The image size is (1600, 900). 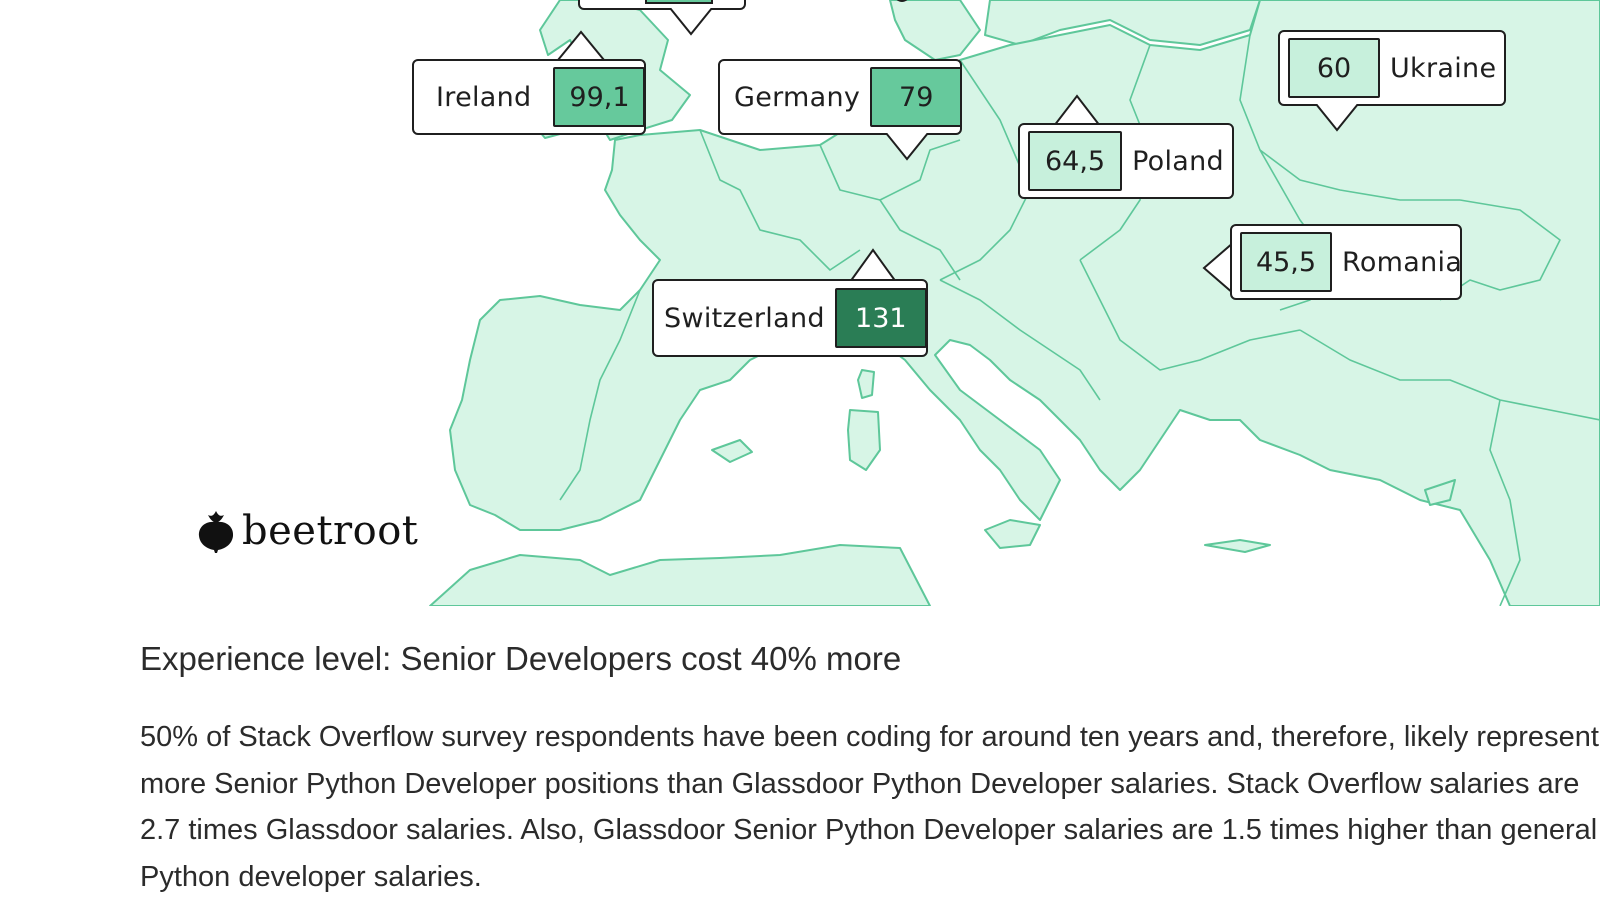 I want to click on pin-ukraine-value: 60, so click(x=1334, y=68).